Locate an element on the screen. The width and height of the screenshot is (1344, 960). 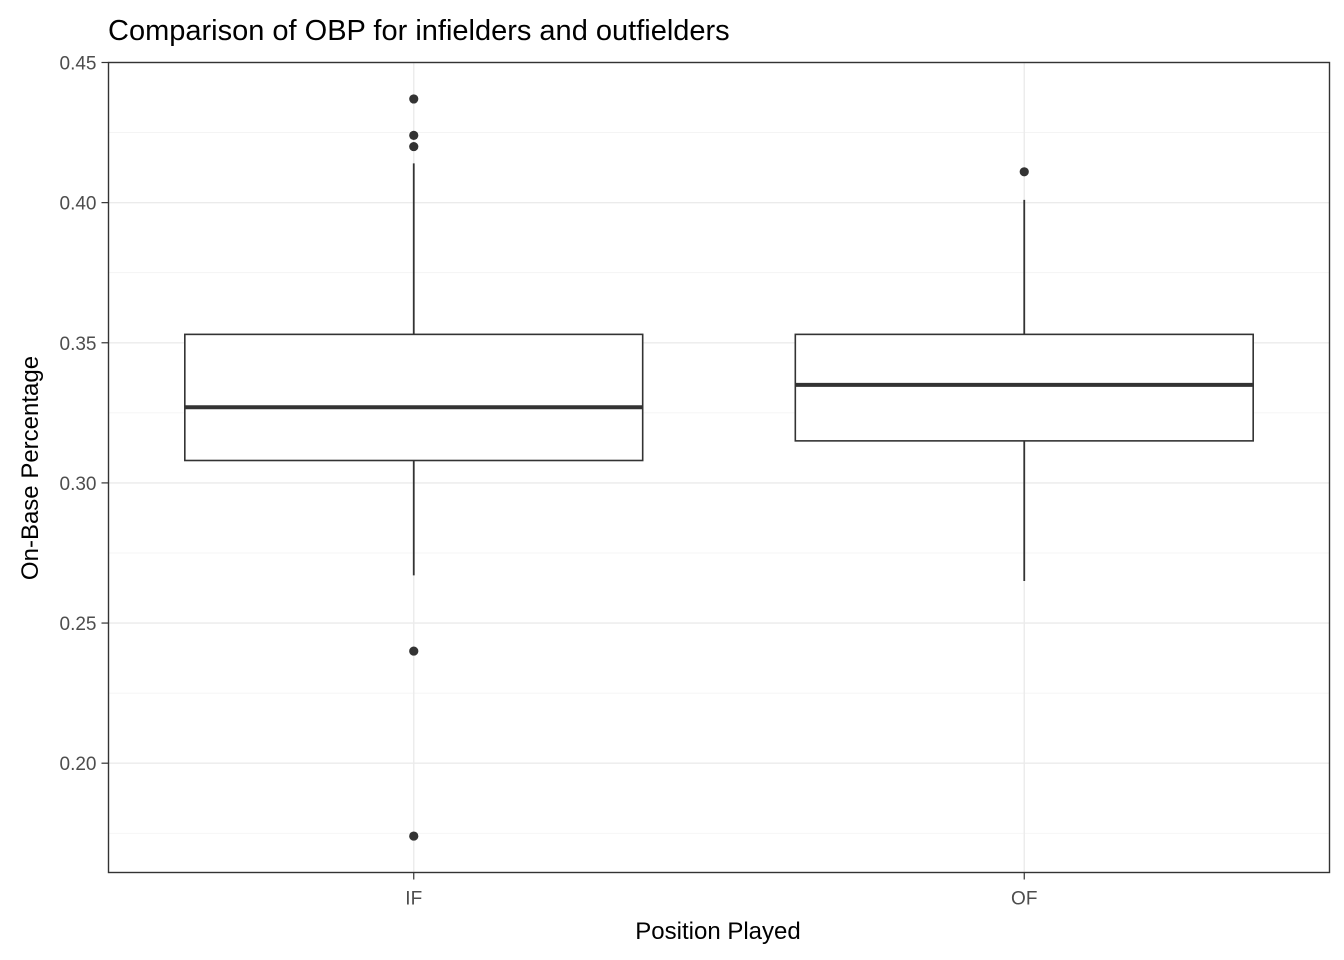
y-tick-label: 0.35 is located at coordinates (78, 344).